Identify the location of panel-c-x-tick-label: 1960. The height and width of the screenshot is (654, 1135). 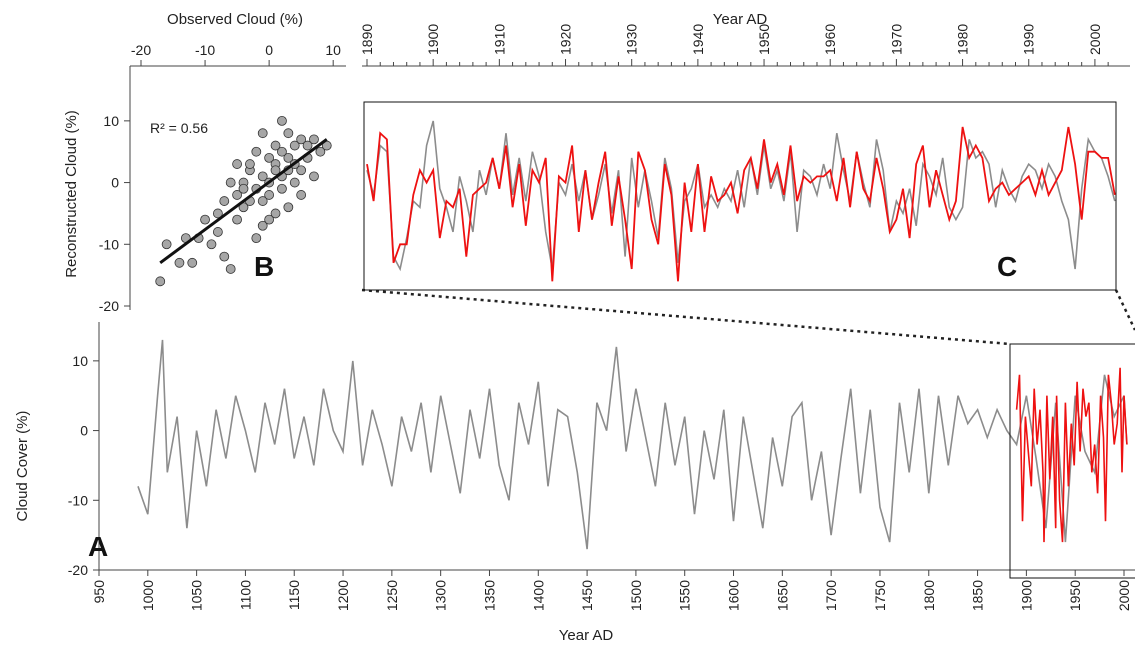
(830, 39).